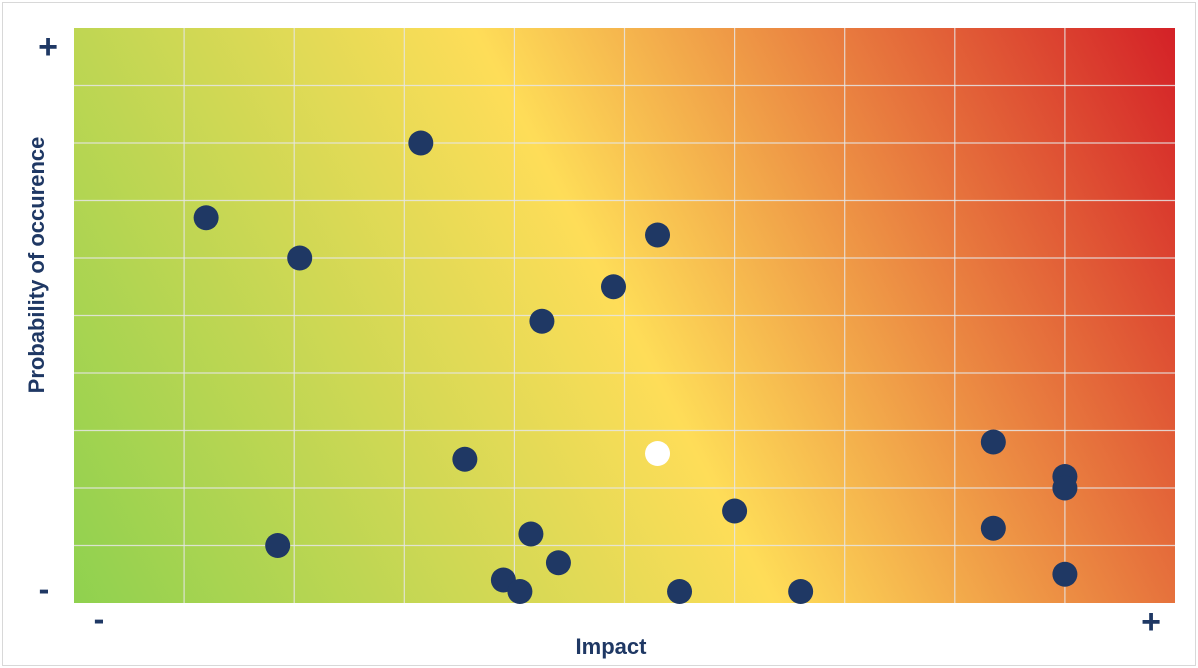  What do you see at coordinates (99, 619) in the screenshot?
I see `x-axis-min-label: -` at bounding box center [99, 619].